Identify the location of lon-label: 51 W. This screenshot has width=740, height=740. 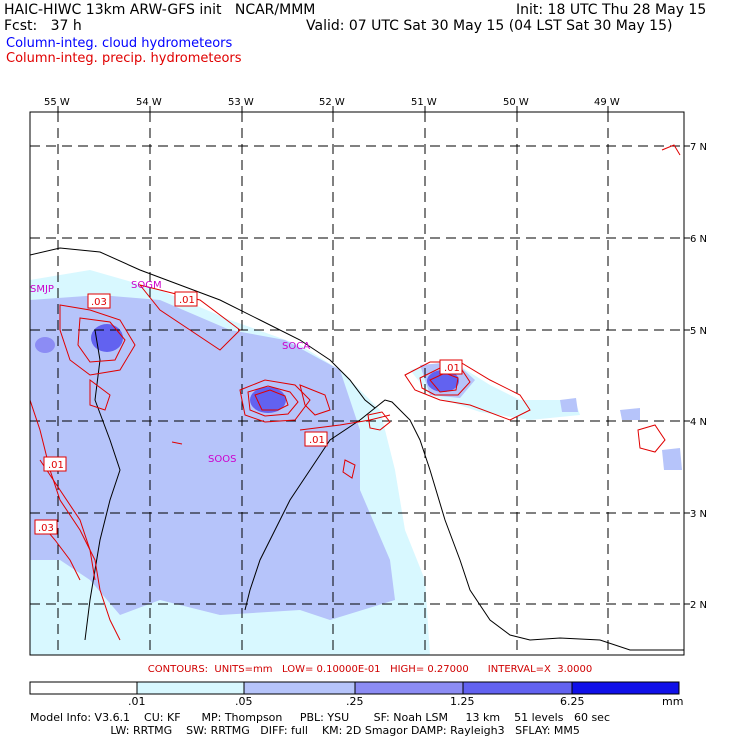
(424, 102).